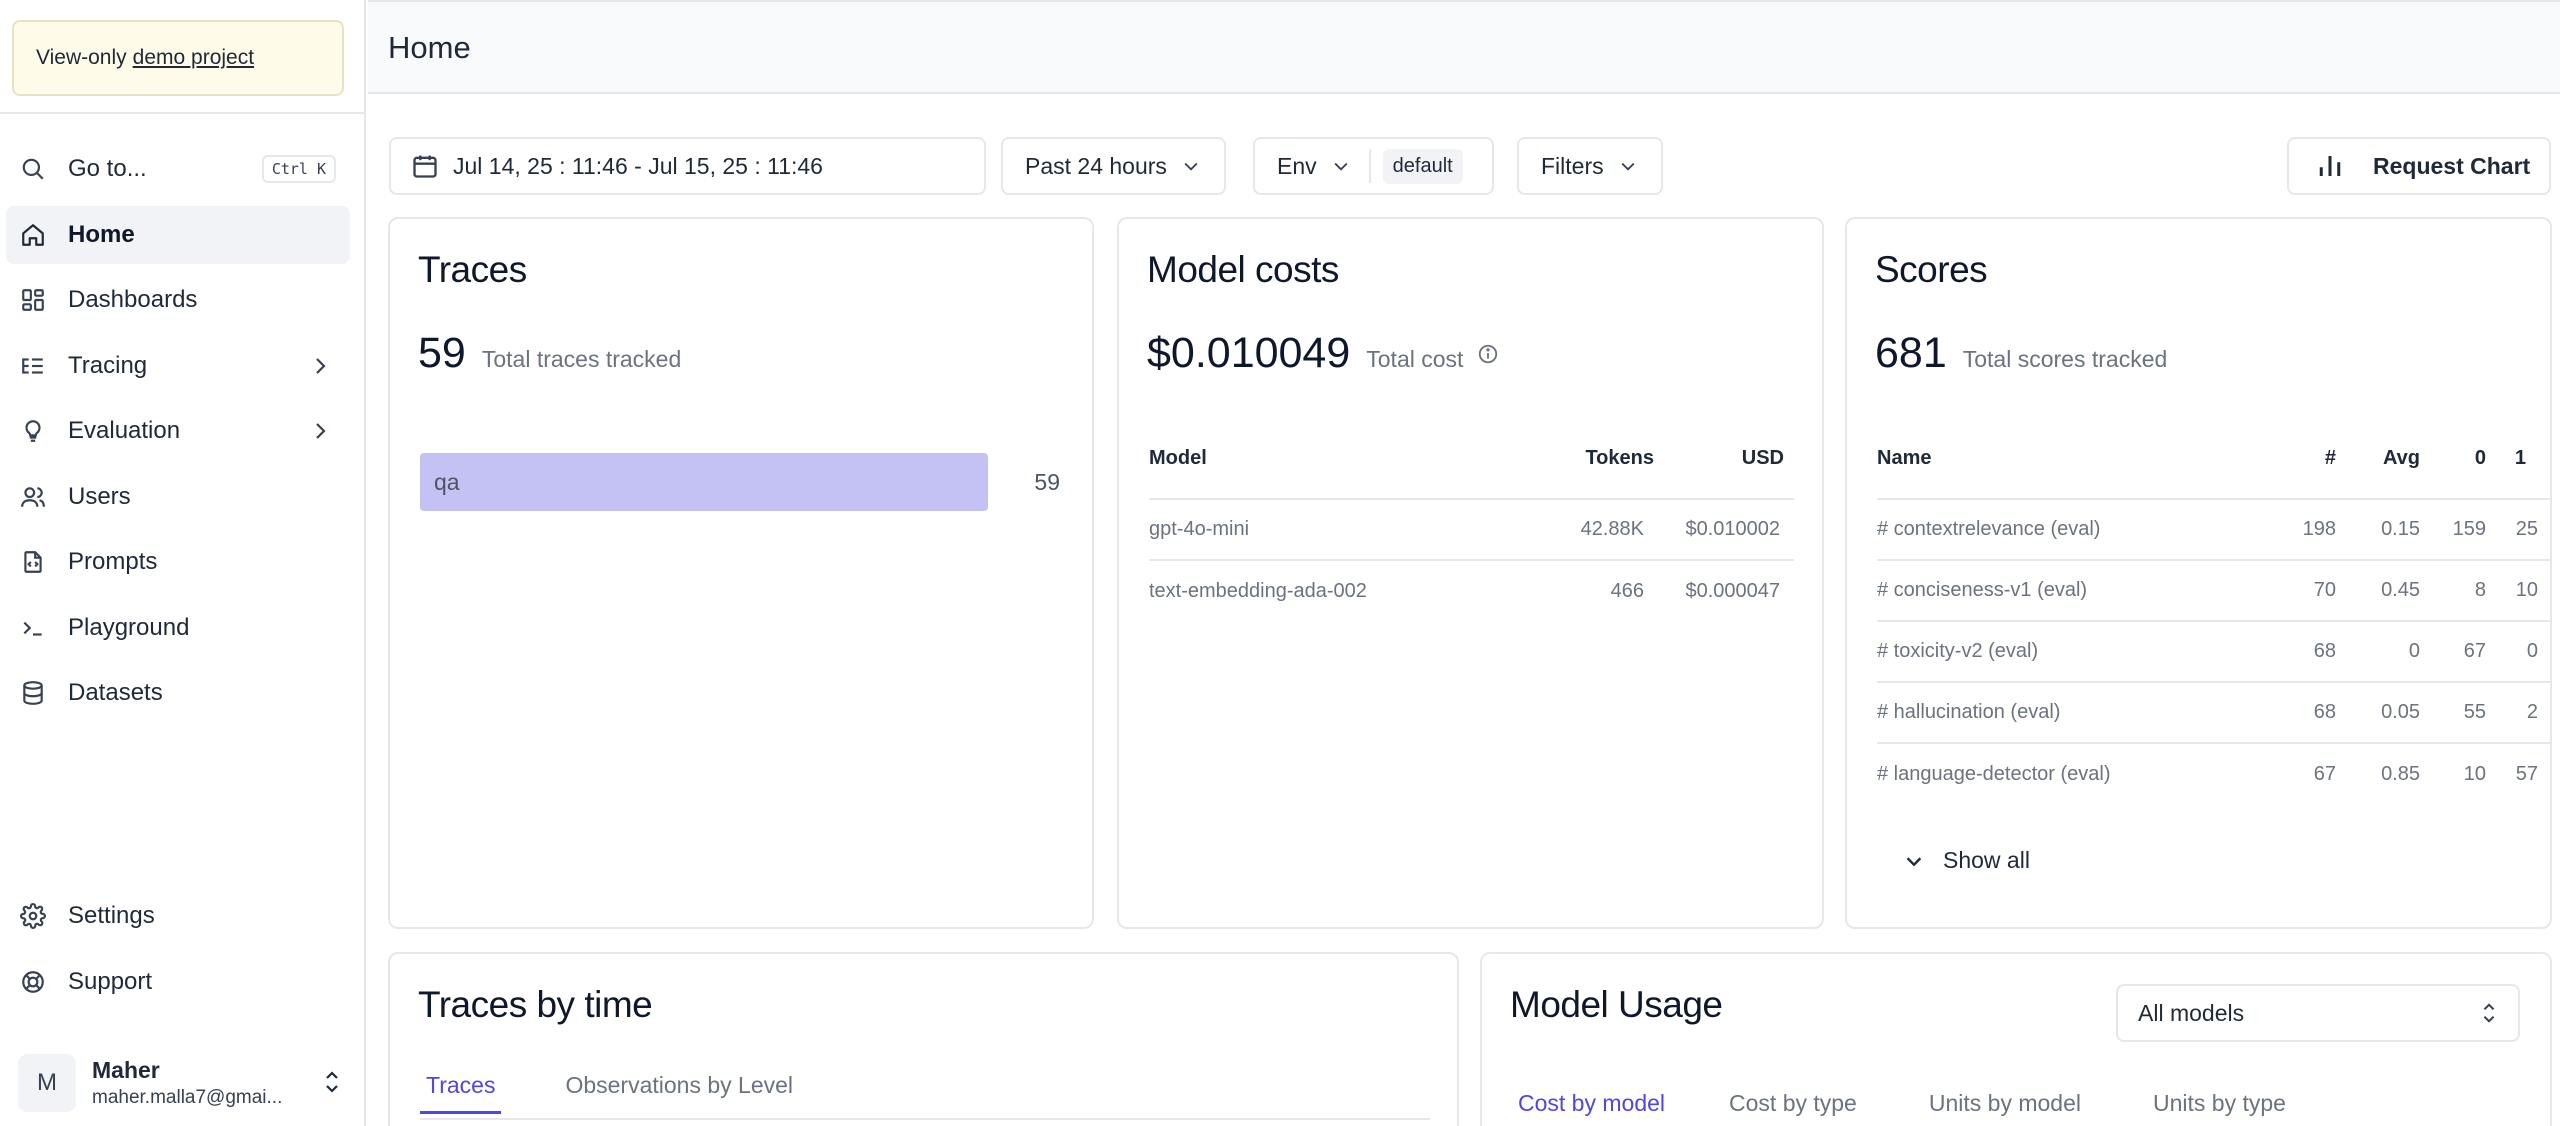 Image resolution: width=2560 pixels, height=1126 pixels. I want to click on score-name: # hallucination (eval), so click(2076, 713).